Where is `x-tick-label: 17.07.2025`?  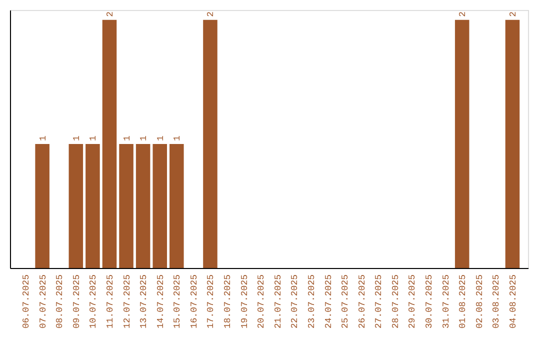
x-tick-label: 17.07.2025 is located at coordinates (211, 301).